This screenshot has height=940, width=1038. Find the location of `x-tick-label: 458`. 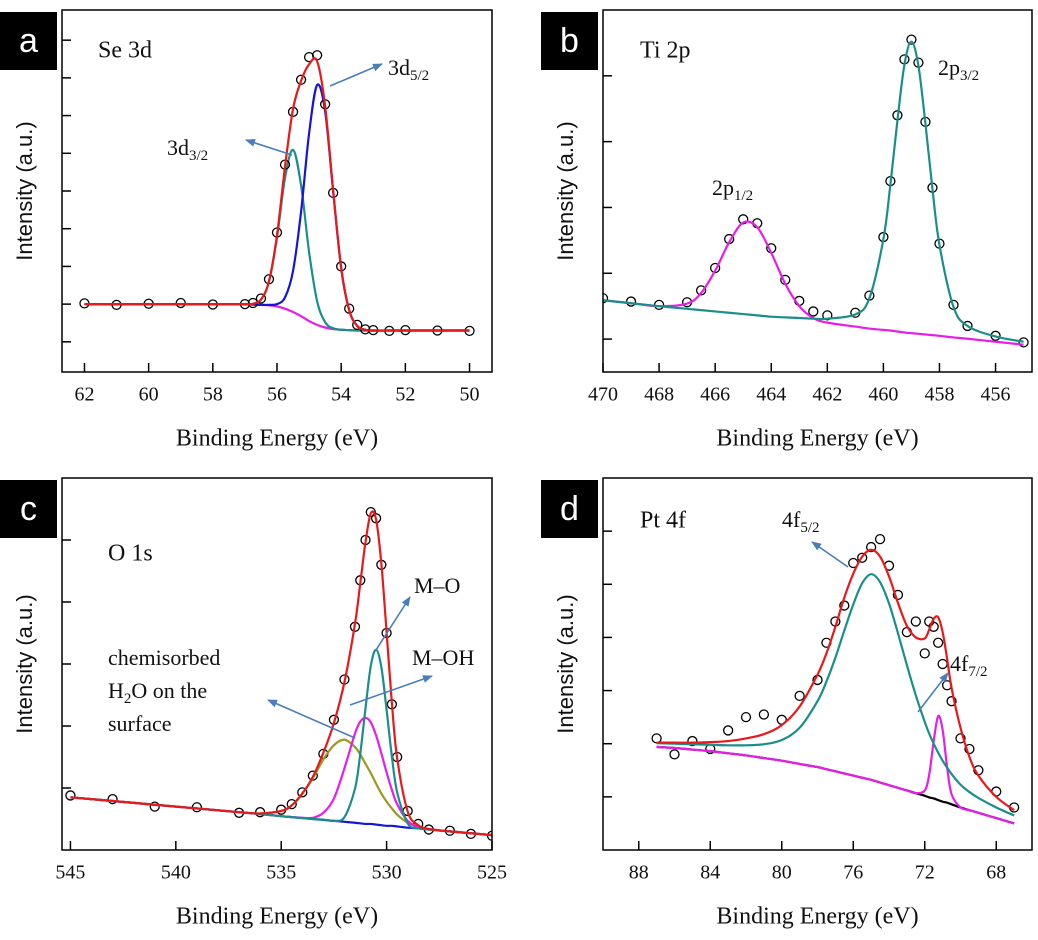

x-tick-label: 458 is located at coordinates (939, 395).